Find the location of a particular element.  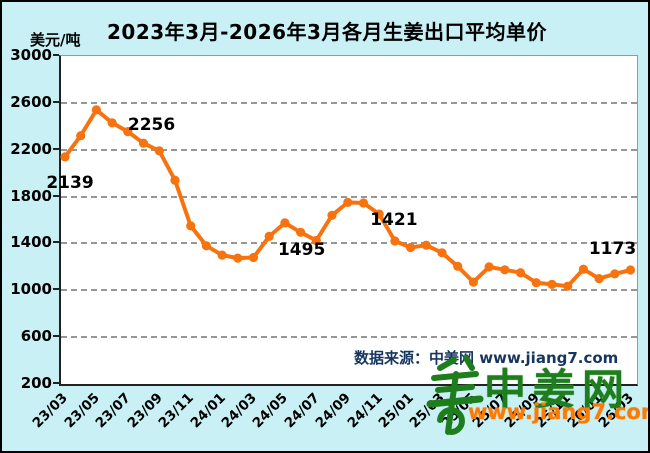

data-point-24/10 is located at coordinates (363, 203).